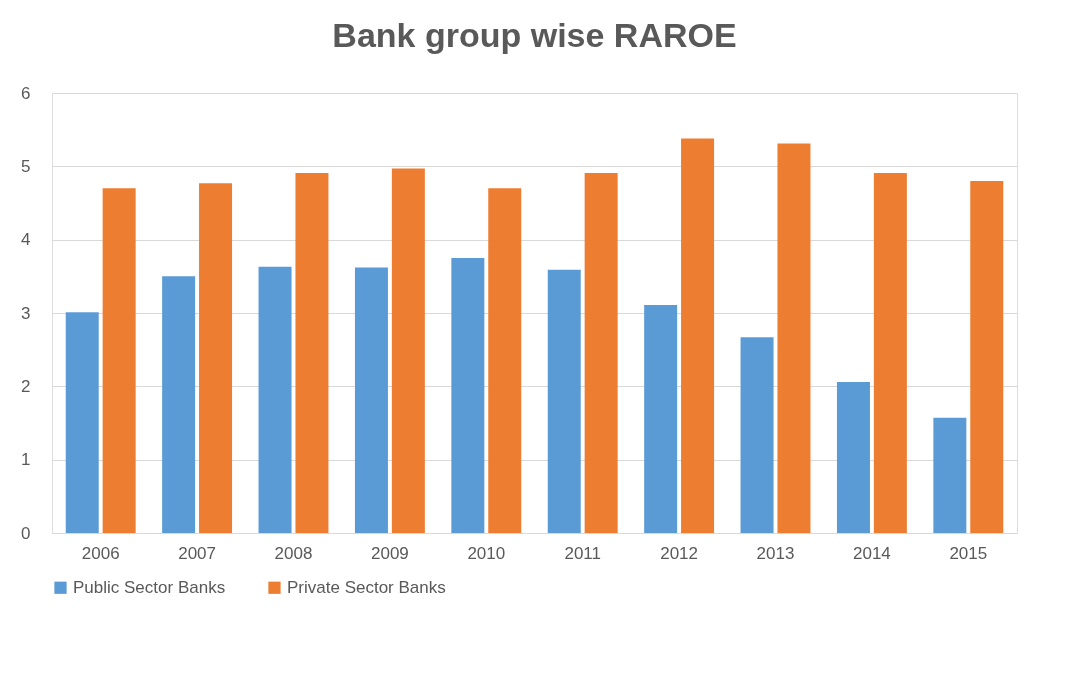  Describe the element at coordinates (26, 240) in the screenshot. I see `y-tick-label: 4` at that location.